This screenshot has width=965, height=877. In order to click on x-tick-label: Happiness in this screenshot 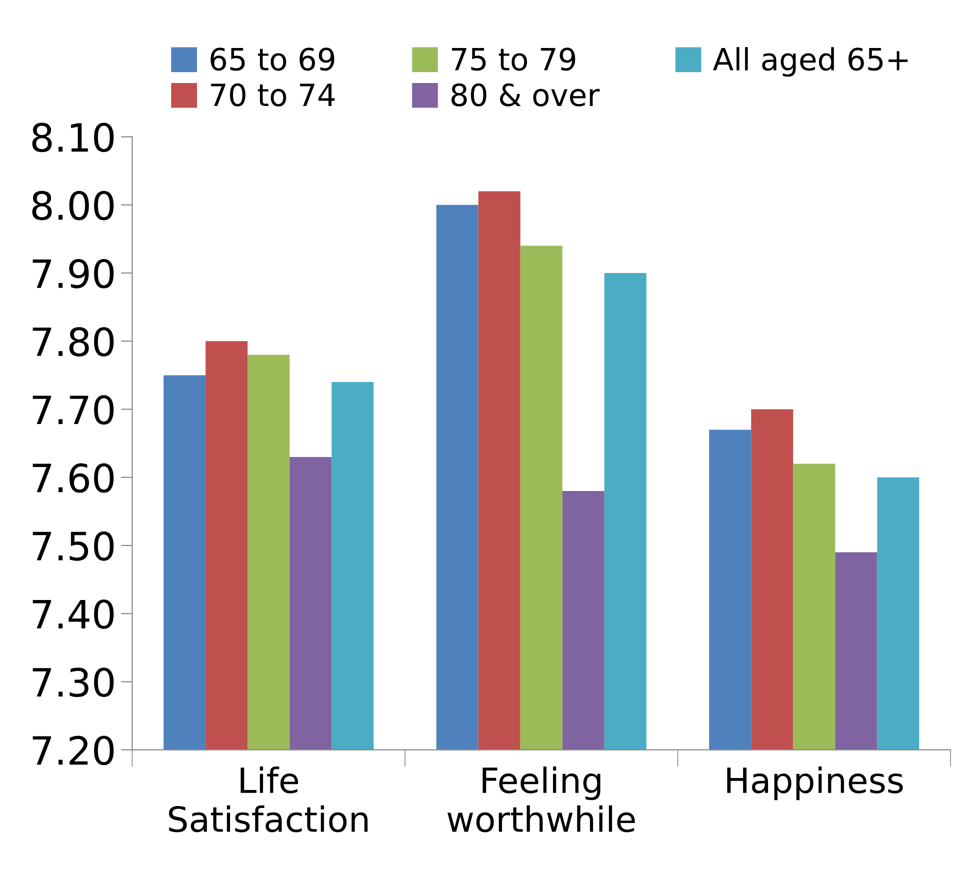, I will do `click(815, 783)`.